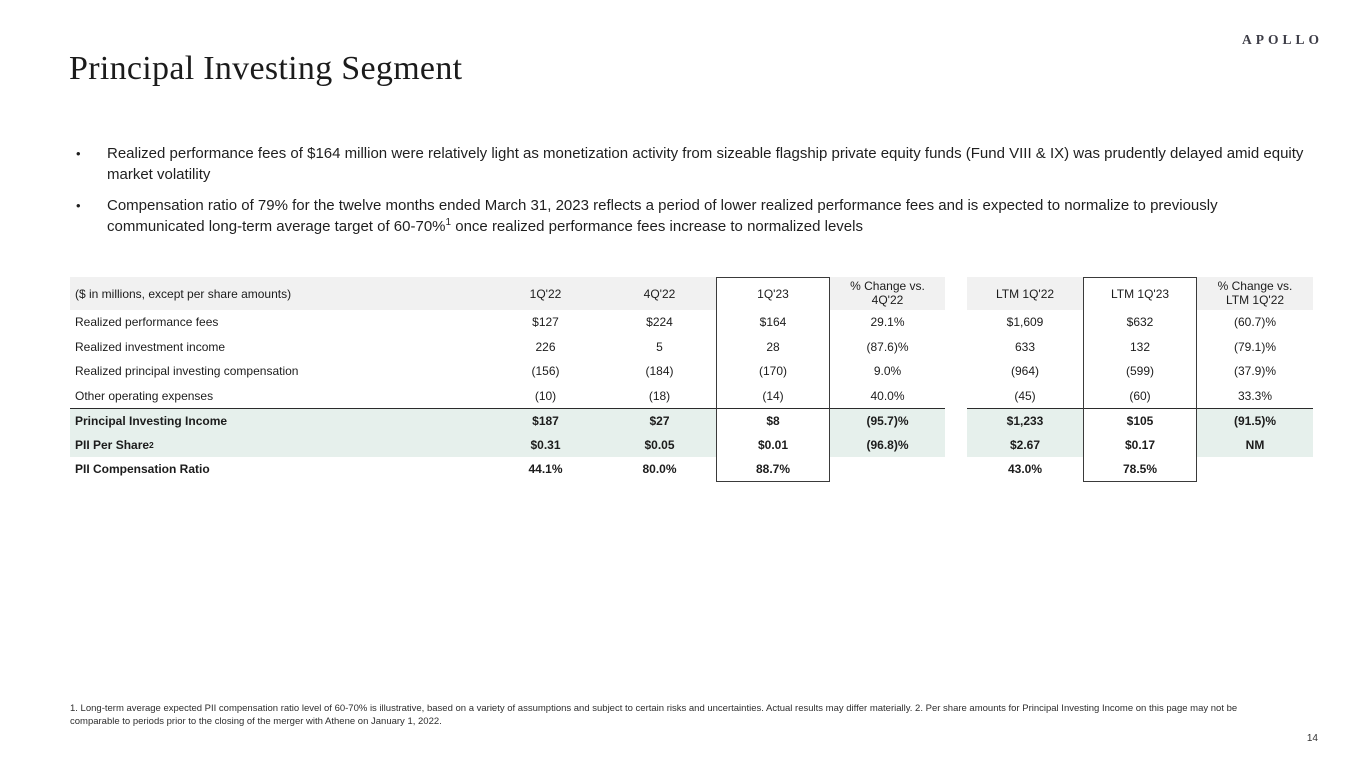 This screenshot has width=1365, height=768. I want to click on cell-value: (87.6)%, so click(887, 346).